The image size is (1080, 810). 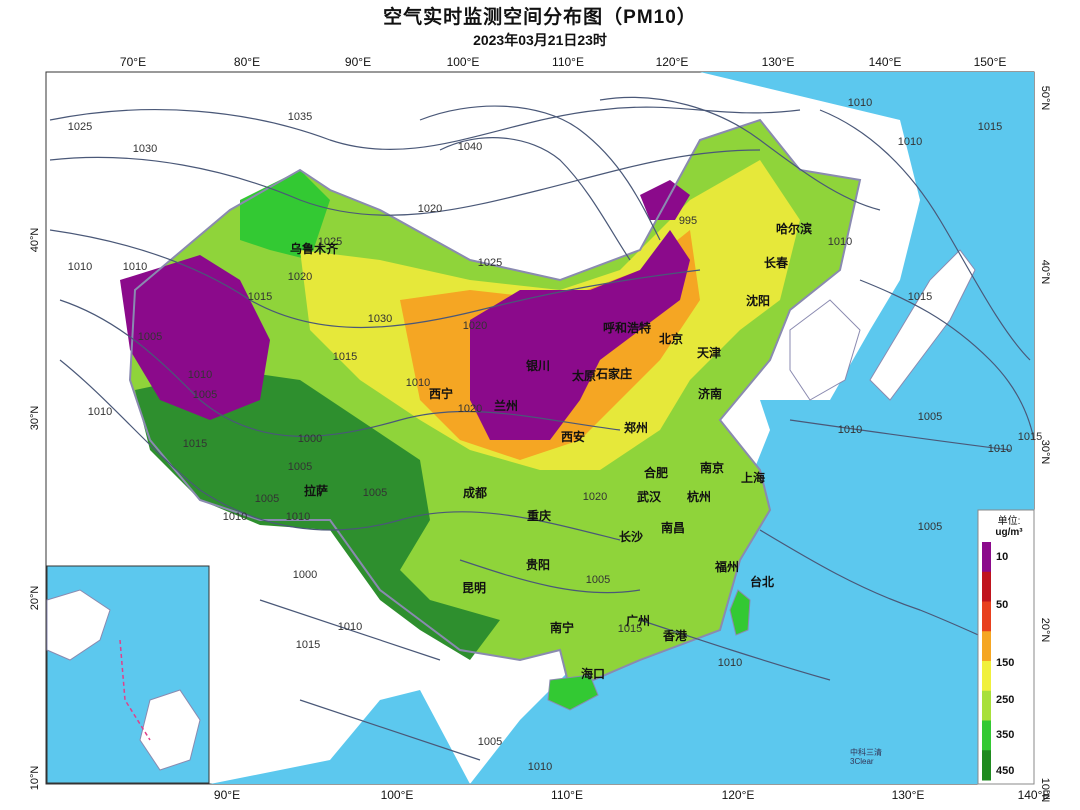 I want to click on isobar-label: 1040, so click(x=470, y=147).